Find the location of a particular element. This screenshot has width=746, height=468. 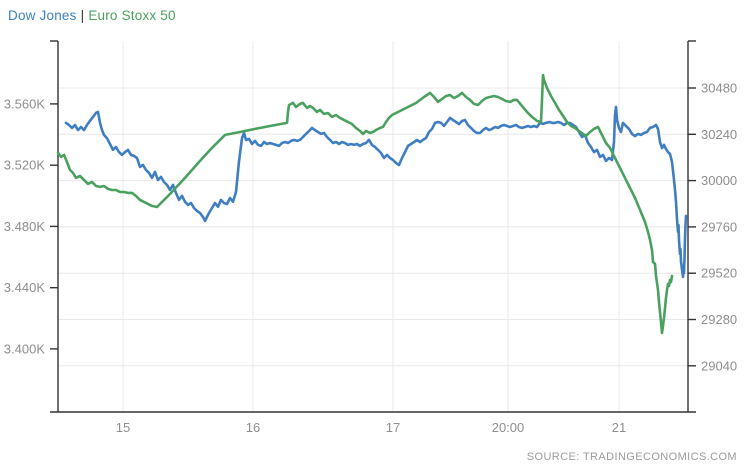

legend-euro-stoxx: Euro Stoxx 50 is located at coordinates (132, 15).